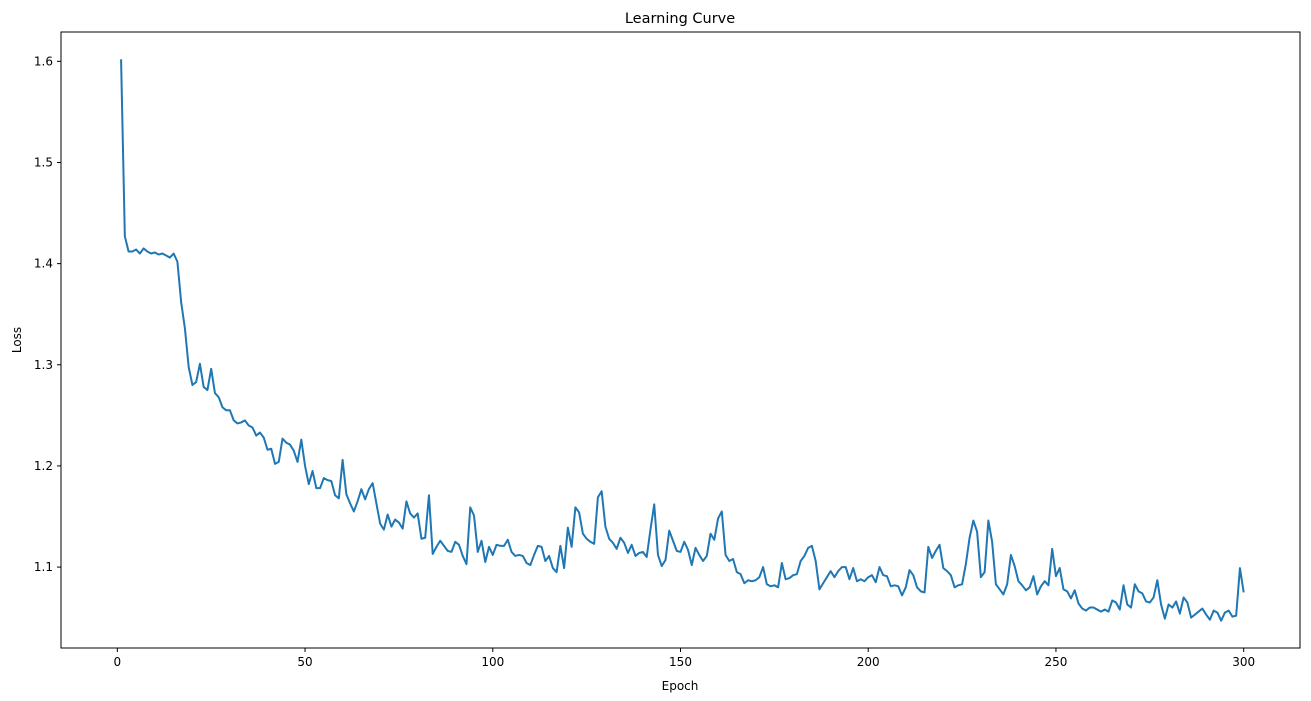 This screenshot has width=1311, height=701. What do you see at coordinates (680, 662) in the screenshot?
I see `x-tick-label: 150` at bounding box center [680, 662].